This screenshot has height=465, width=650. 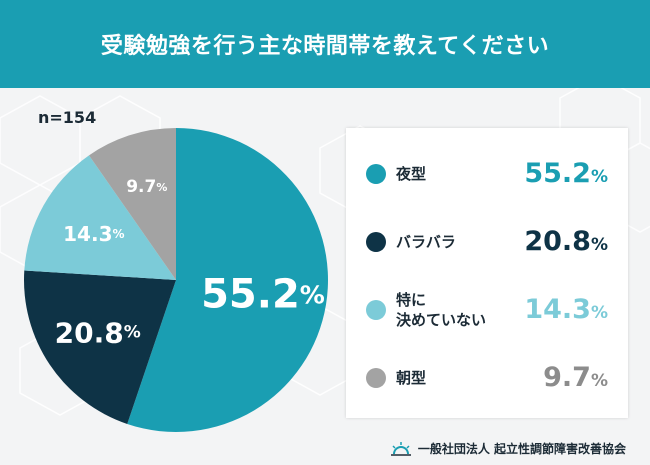 I want to click on legend-value: 14.3%, so click(x=566, y=309).